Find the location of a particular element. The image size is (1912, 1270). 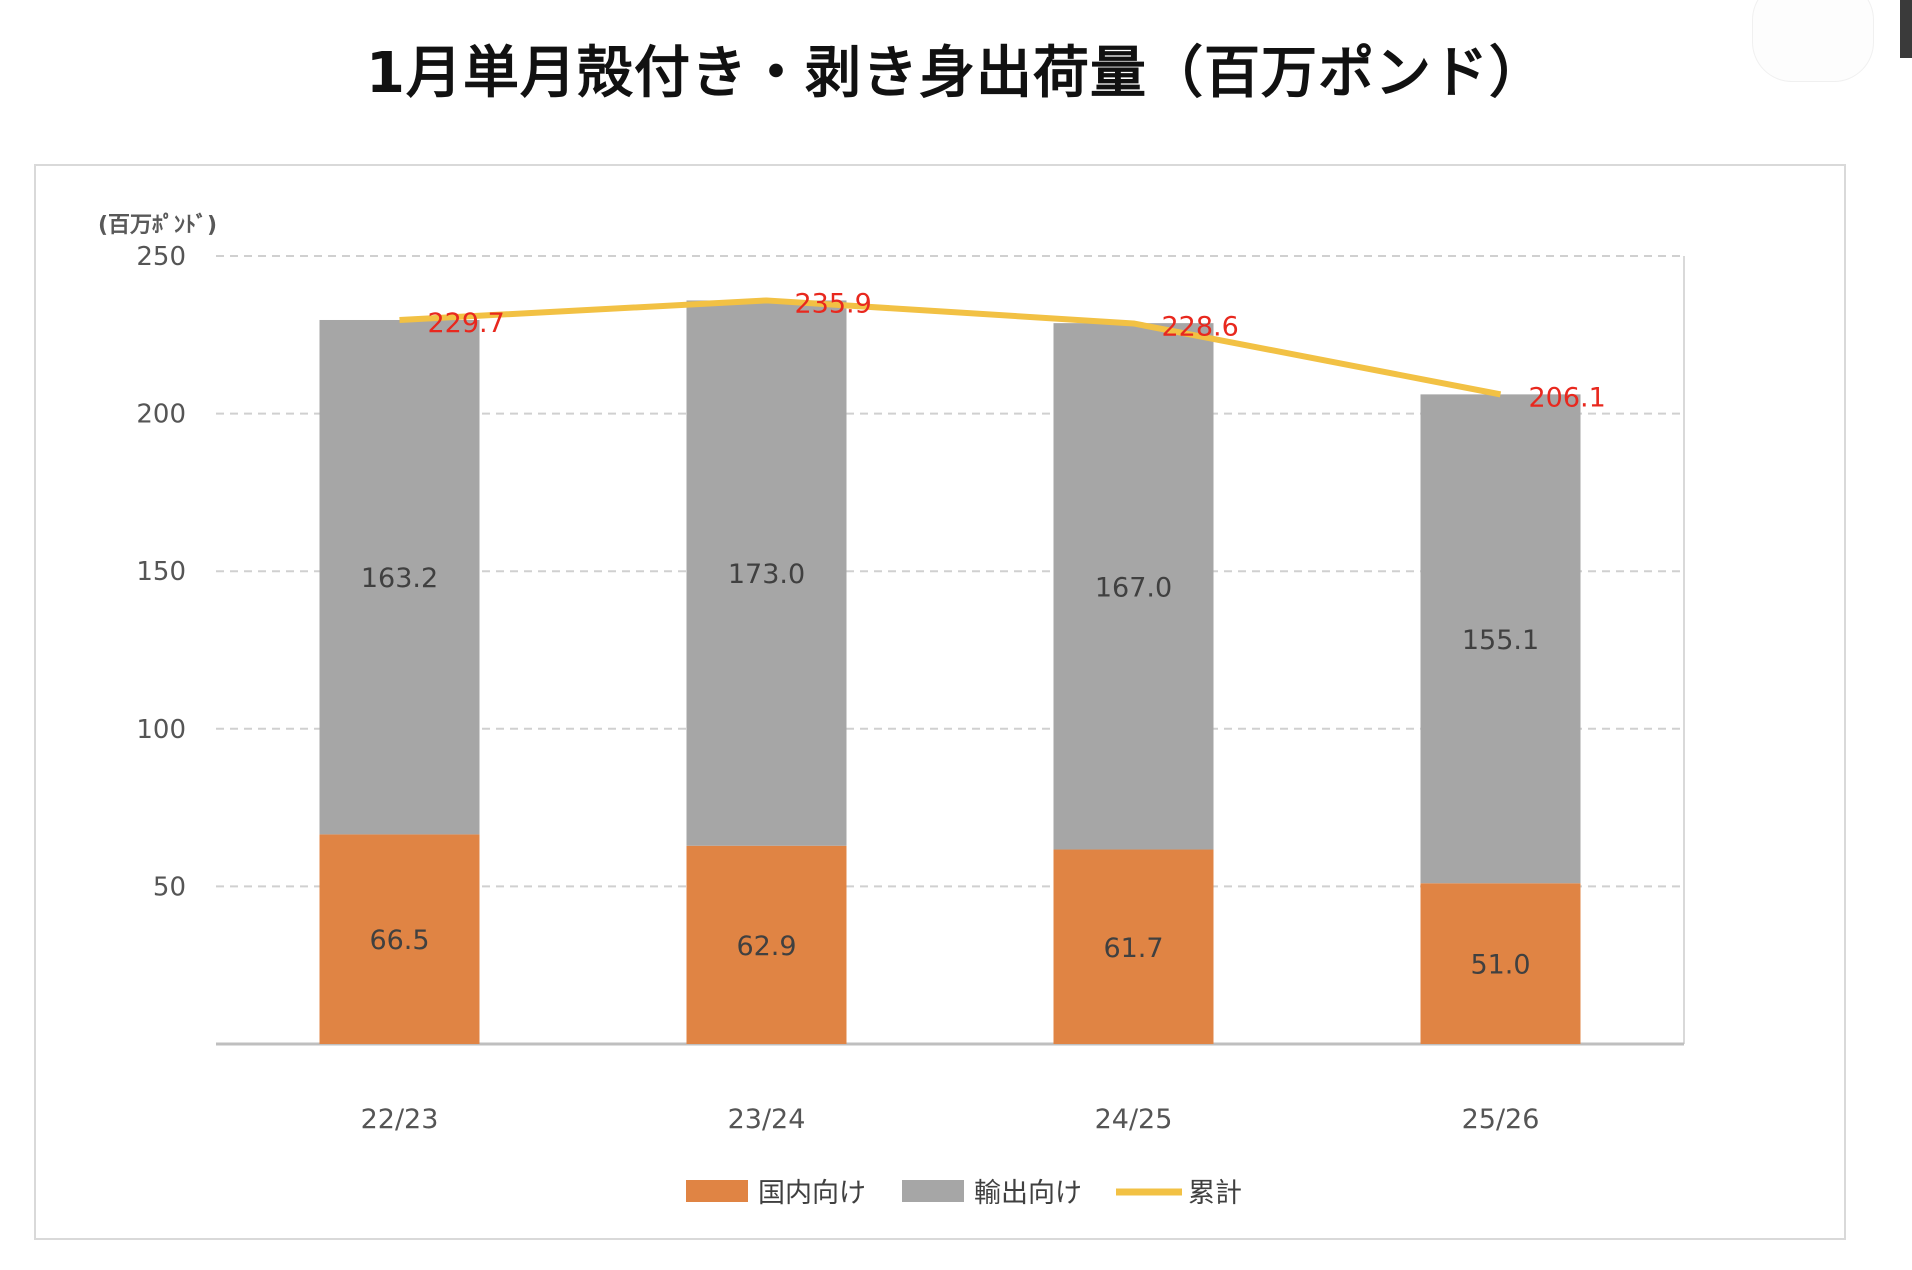

y-tick-200: 200 is located at coordinates (161, 415).